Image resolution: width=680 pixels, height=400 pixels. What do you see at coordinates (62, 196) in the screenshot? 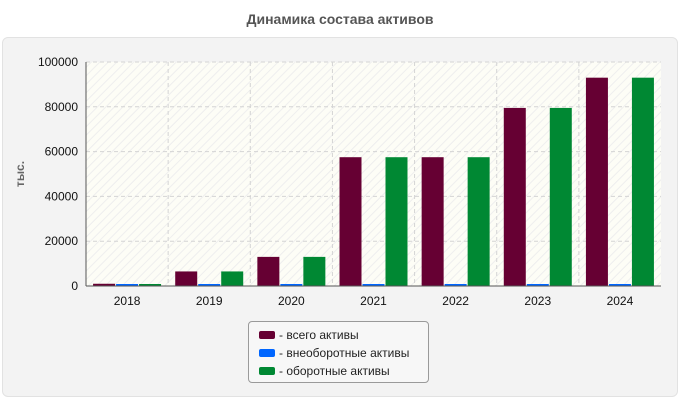
I see `y-tick-label: 40000` at bounding box center [62, 196].